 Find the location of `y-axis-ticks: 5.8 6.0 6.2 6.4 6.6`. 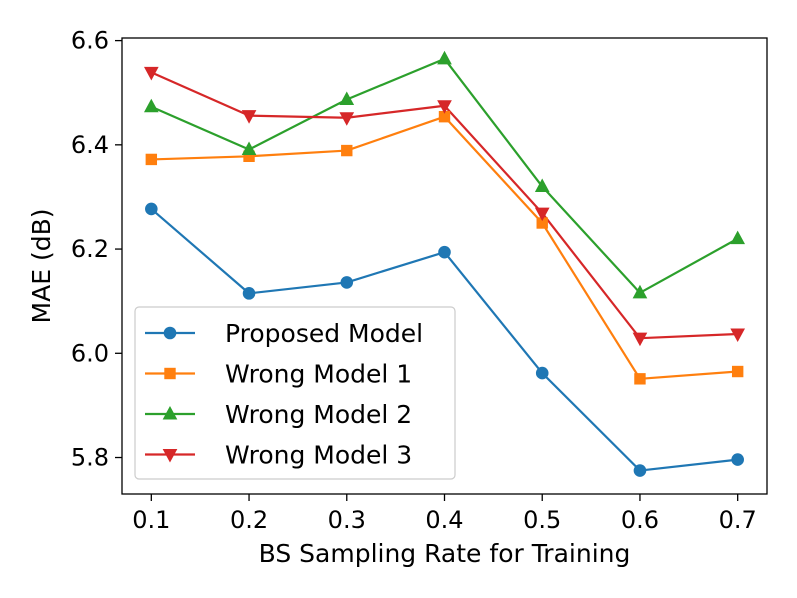

y-axis-ticks: 5.8 6.0 6.2 6.4 6.6 is located at coordinates (96, 249).